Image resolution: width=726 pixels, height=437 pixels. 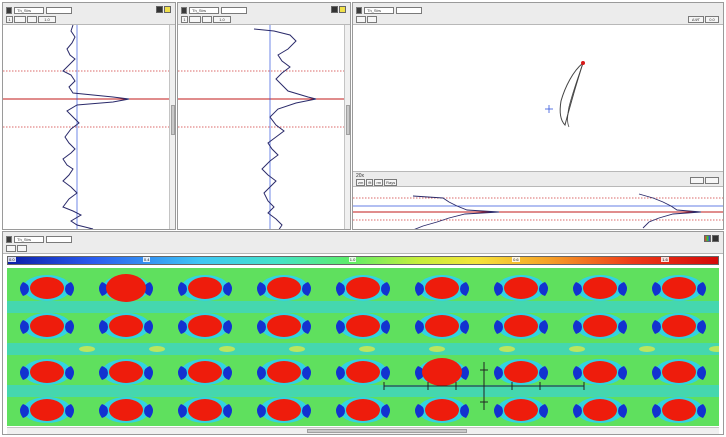 I want to click on sub-button-rm: rm, so click(x=379, y=182).